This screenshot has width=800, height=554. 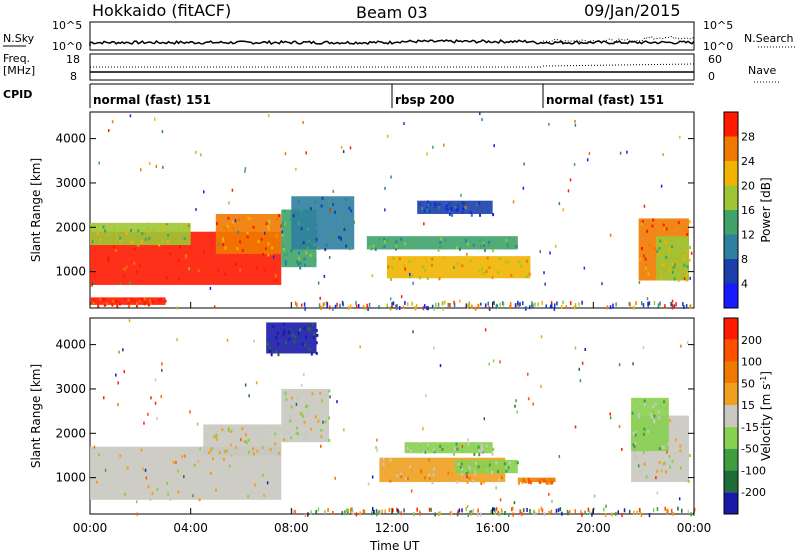 I want to click on nsearch-label: N.Search, so click(x=769, y=38).